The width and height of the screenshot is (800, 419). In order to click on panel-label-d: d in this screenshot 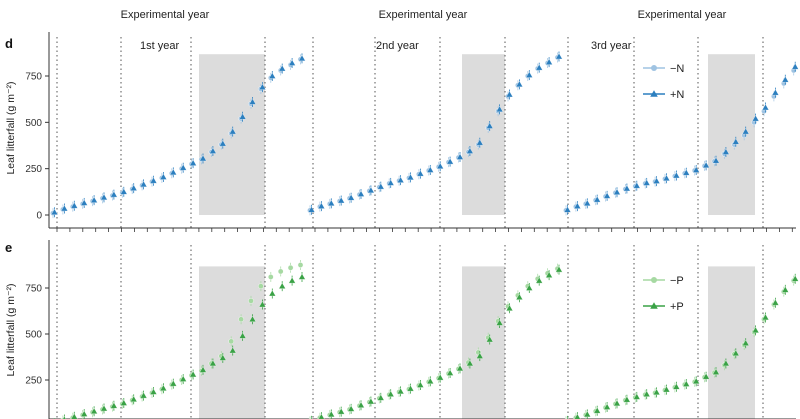, I will do `click(9, 43)`.